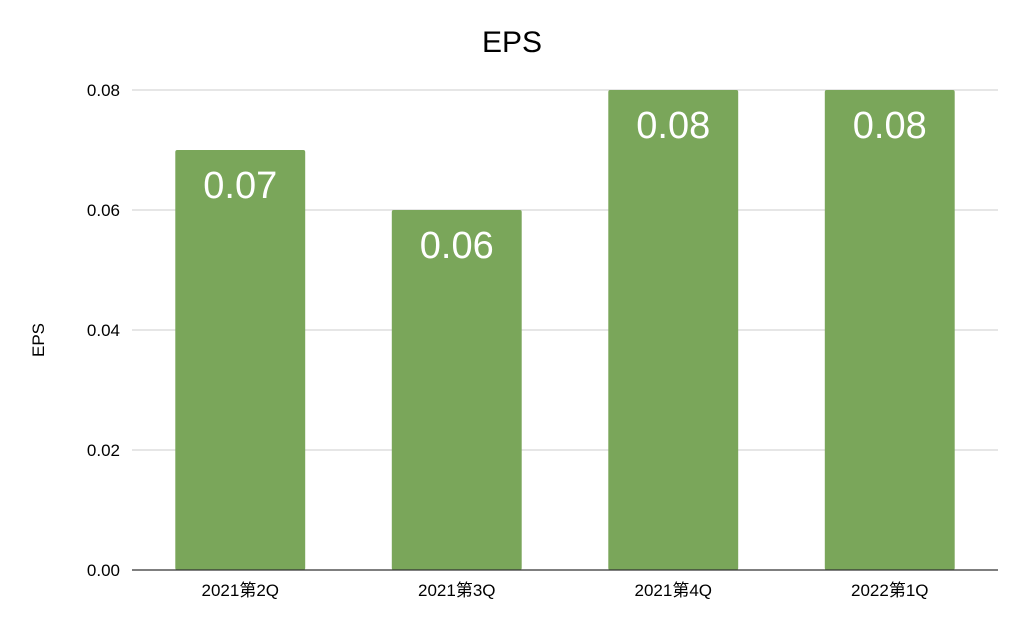 The image size is (1024, 620). Describe the element at coordinates (565, 590) in the screenshot. I see `x-axis-ticks: 2021第2Q 2021第3Q 2021第4Q 2022第1Q` at that location.